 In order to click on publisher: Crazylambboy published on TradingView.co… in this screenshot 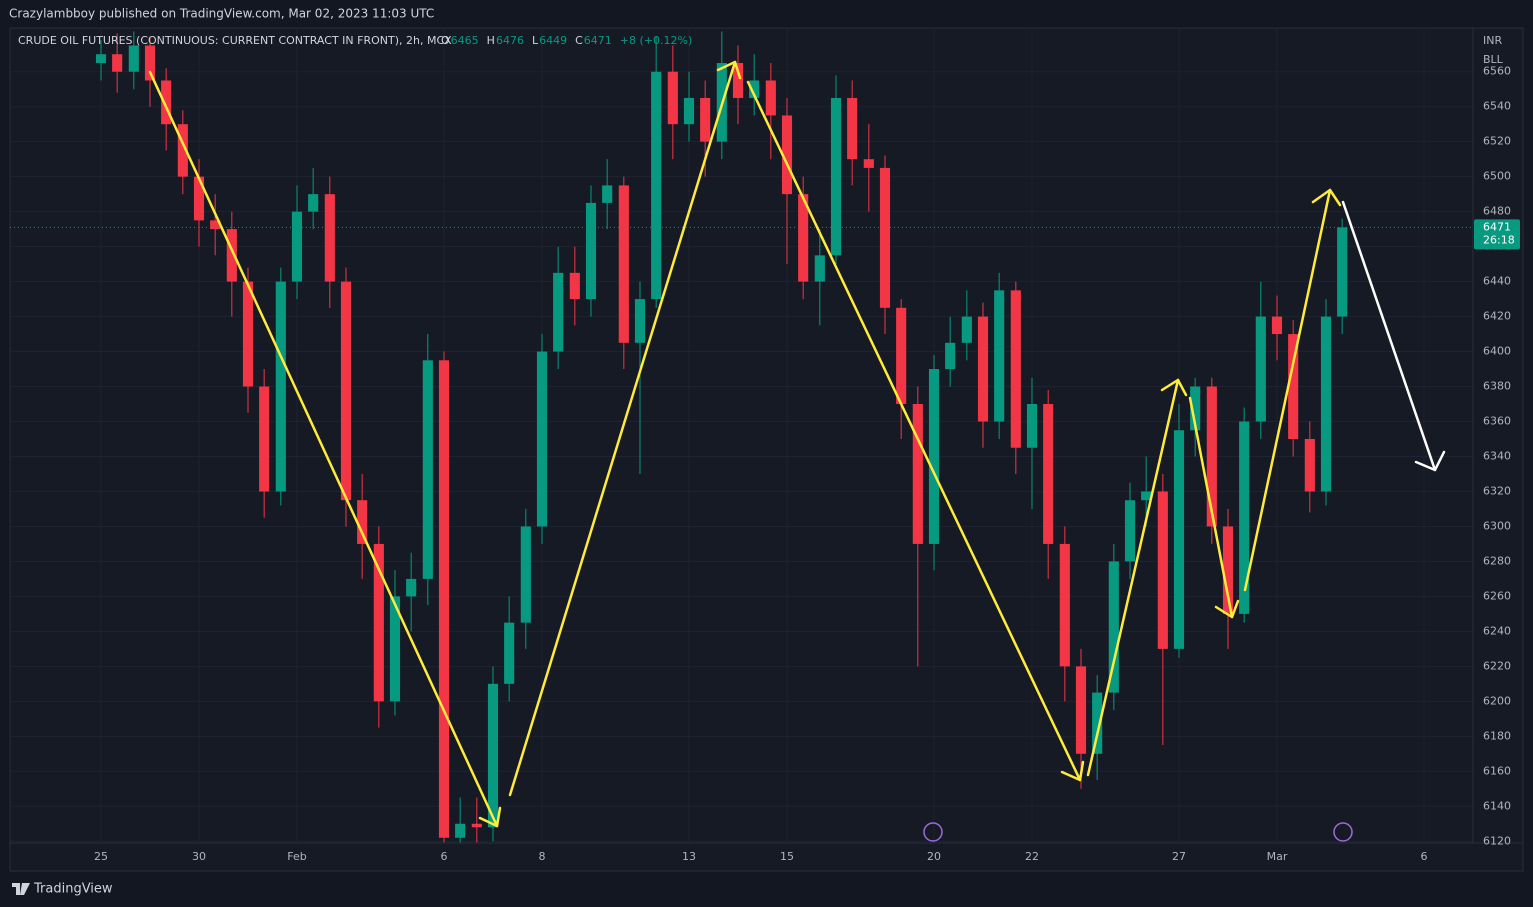, I will do `click(221, 14)`.